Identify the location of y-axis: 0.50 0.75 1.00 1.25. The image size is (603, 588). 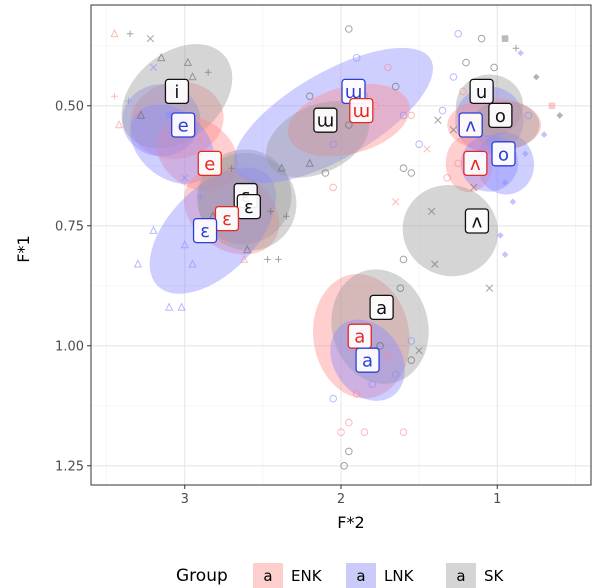
(73, 286).